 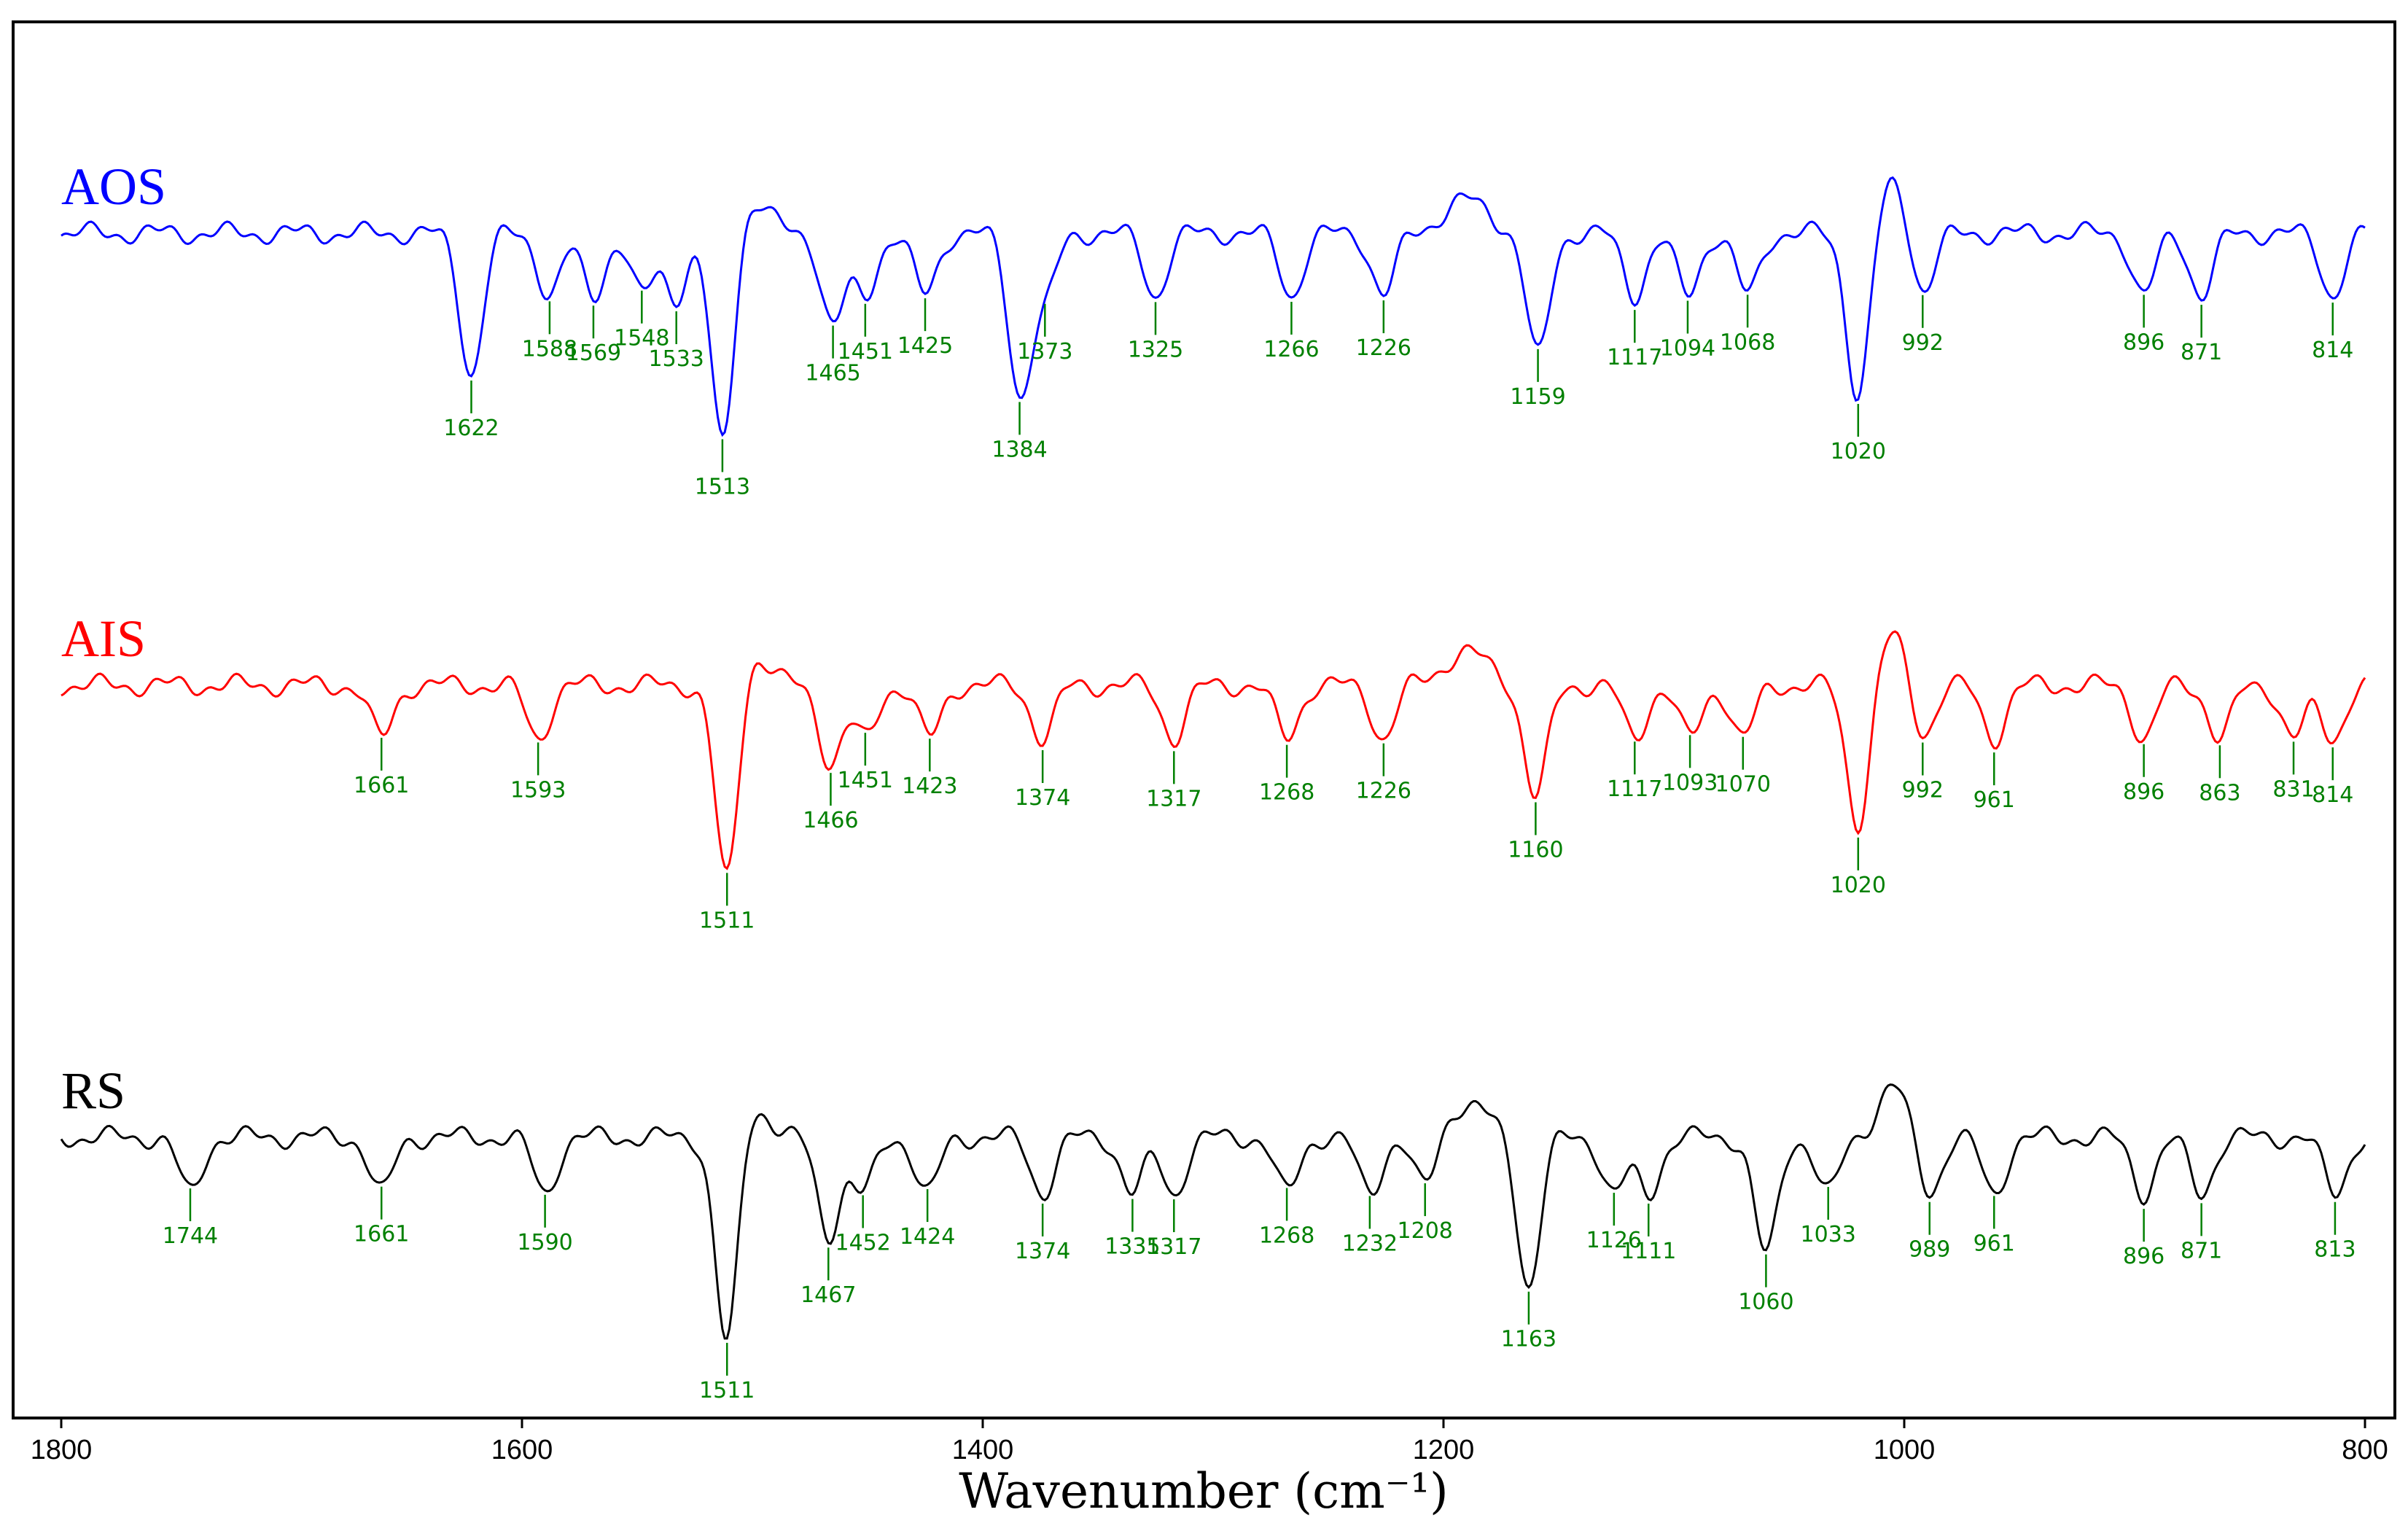 I want to click on peak-label-aos: 992, so click(x=1923, y=343).